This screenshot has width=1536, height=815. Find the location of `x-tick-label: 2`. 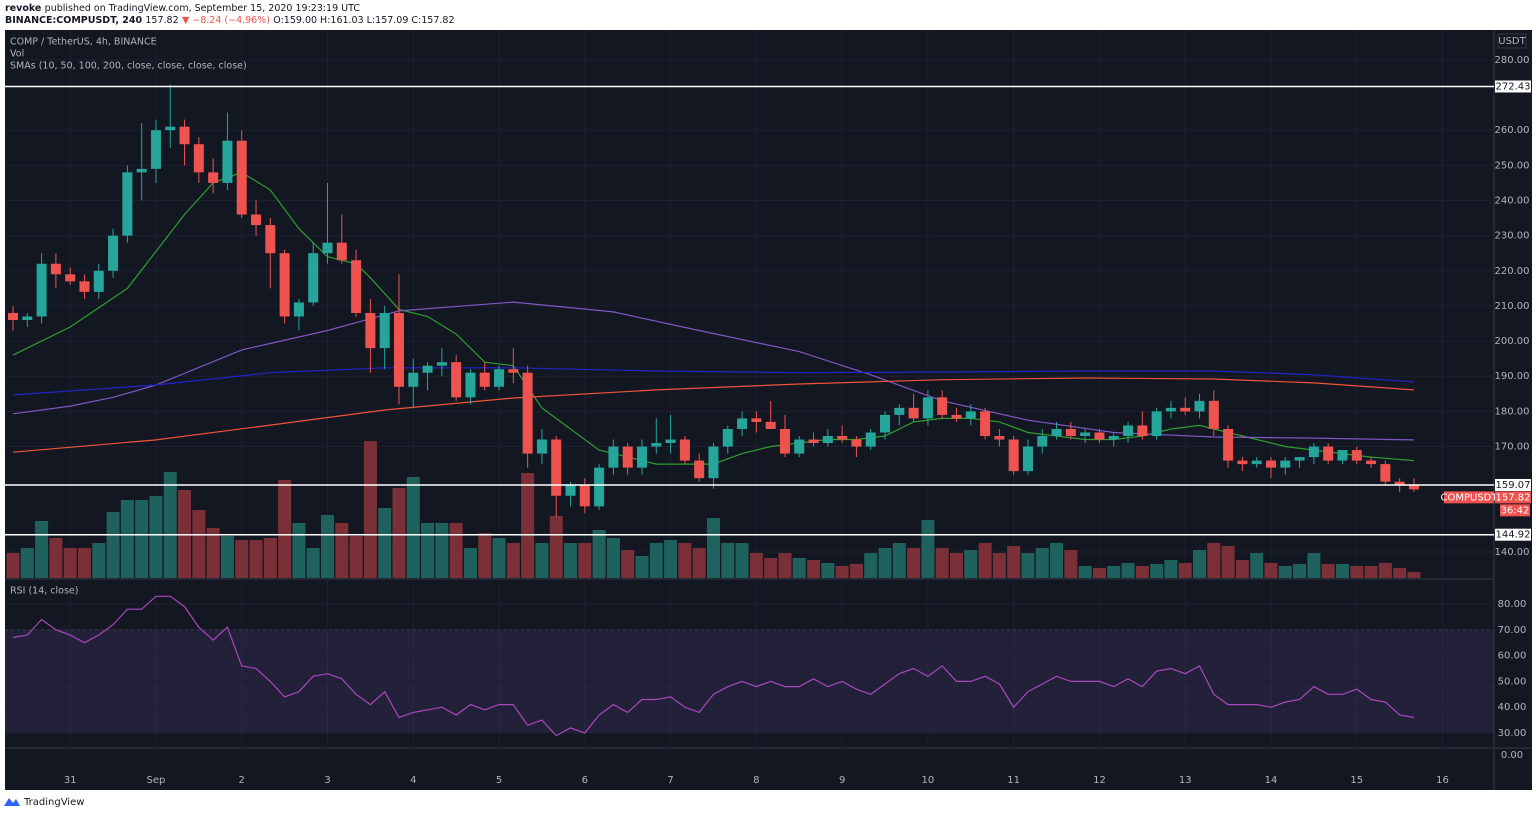

x-tick-label: 2 is located at coordinates (242, 780).